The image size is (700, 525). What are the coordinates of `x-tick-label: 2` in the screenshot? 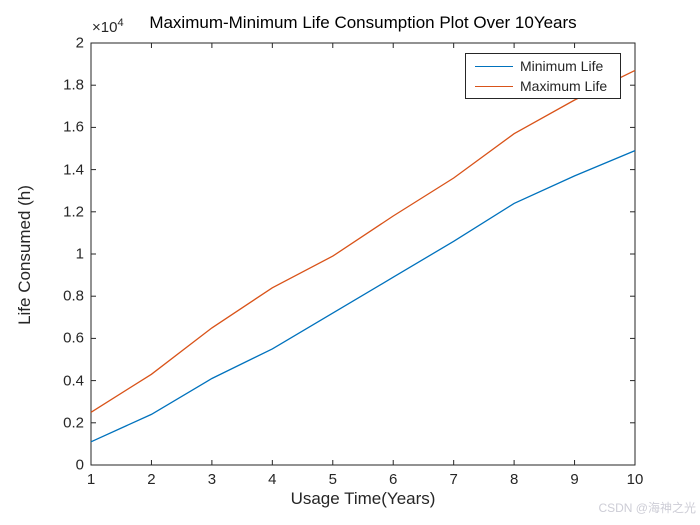 It's located at (151, 479).